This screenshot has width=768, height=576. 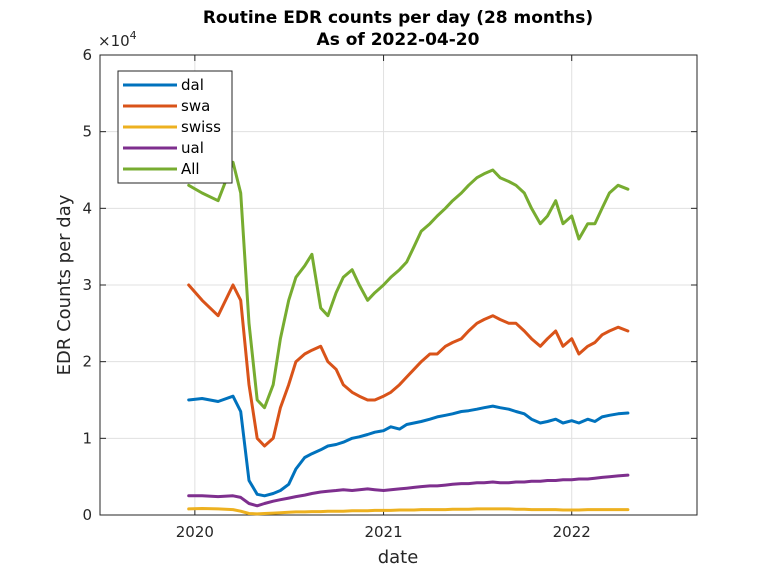 I want to click on legend: dal swa swiss ual All, so click(x=175, y=127).